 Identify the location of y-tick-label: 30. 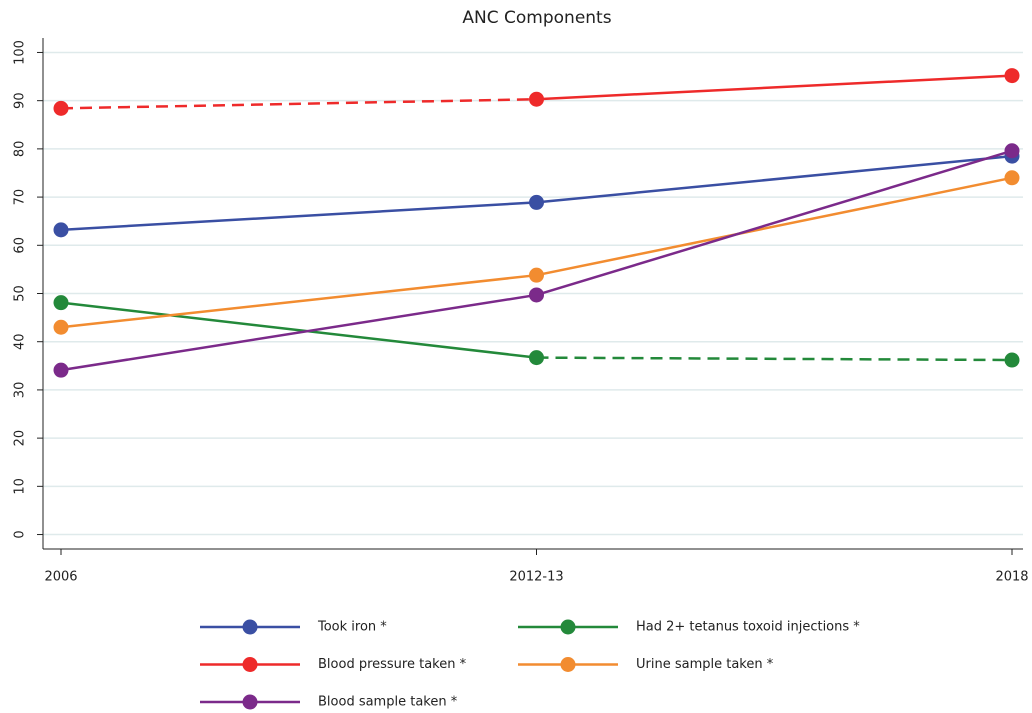
(20, 390).